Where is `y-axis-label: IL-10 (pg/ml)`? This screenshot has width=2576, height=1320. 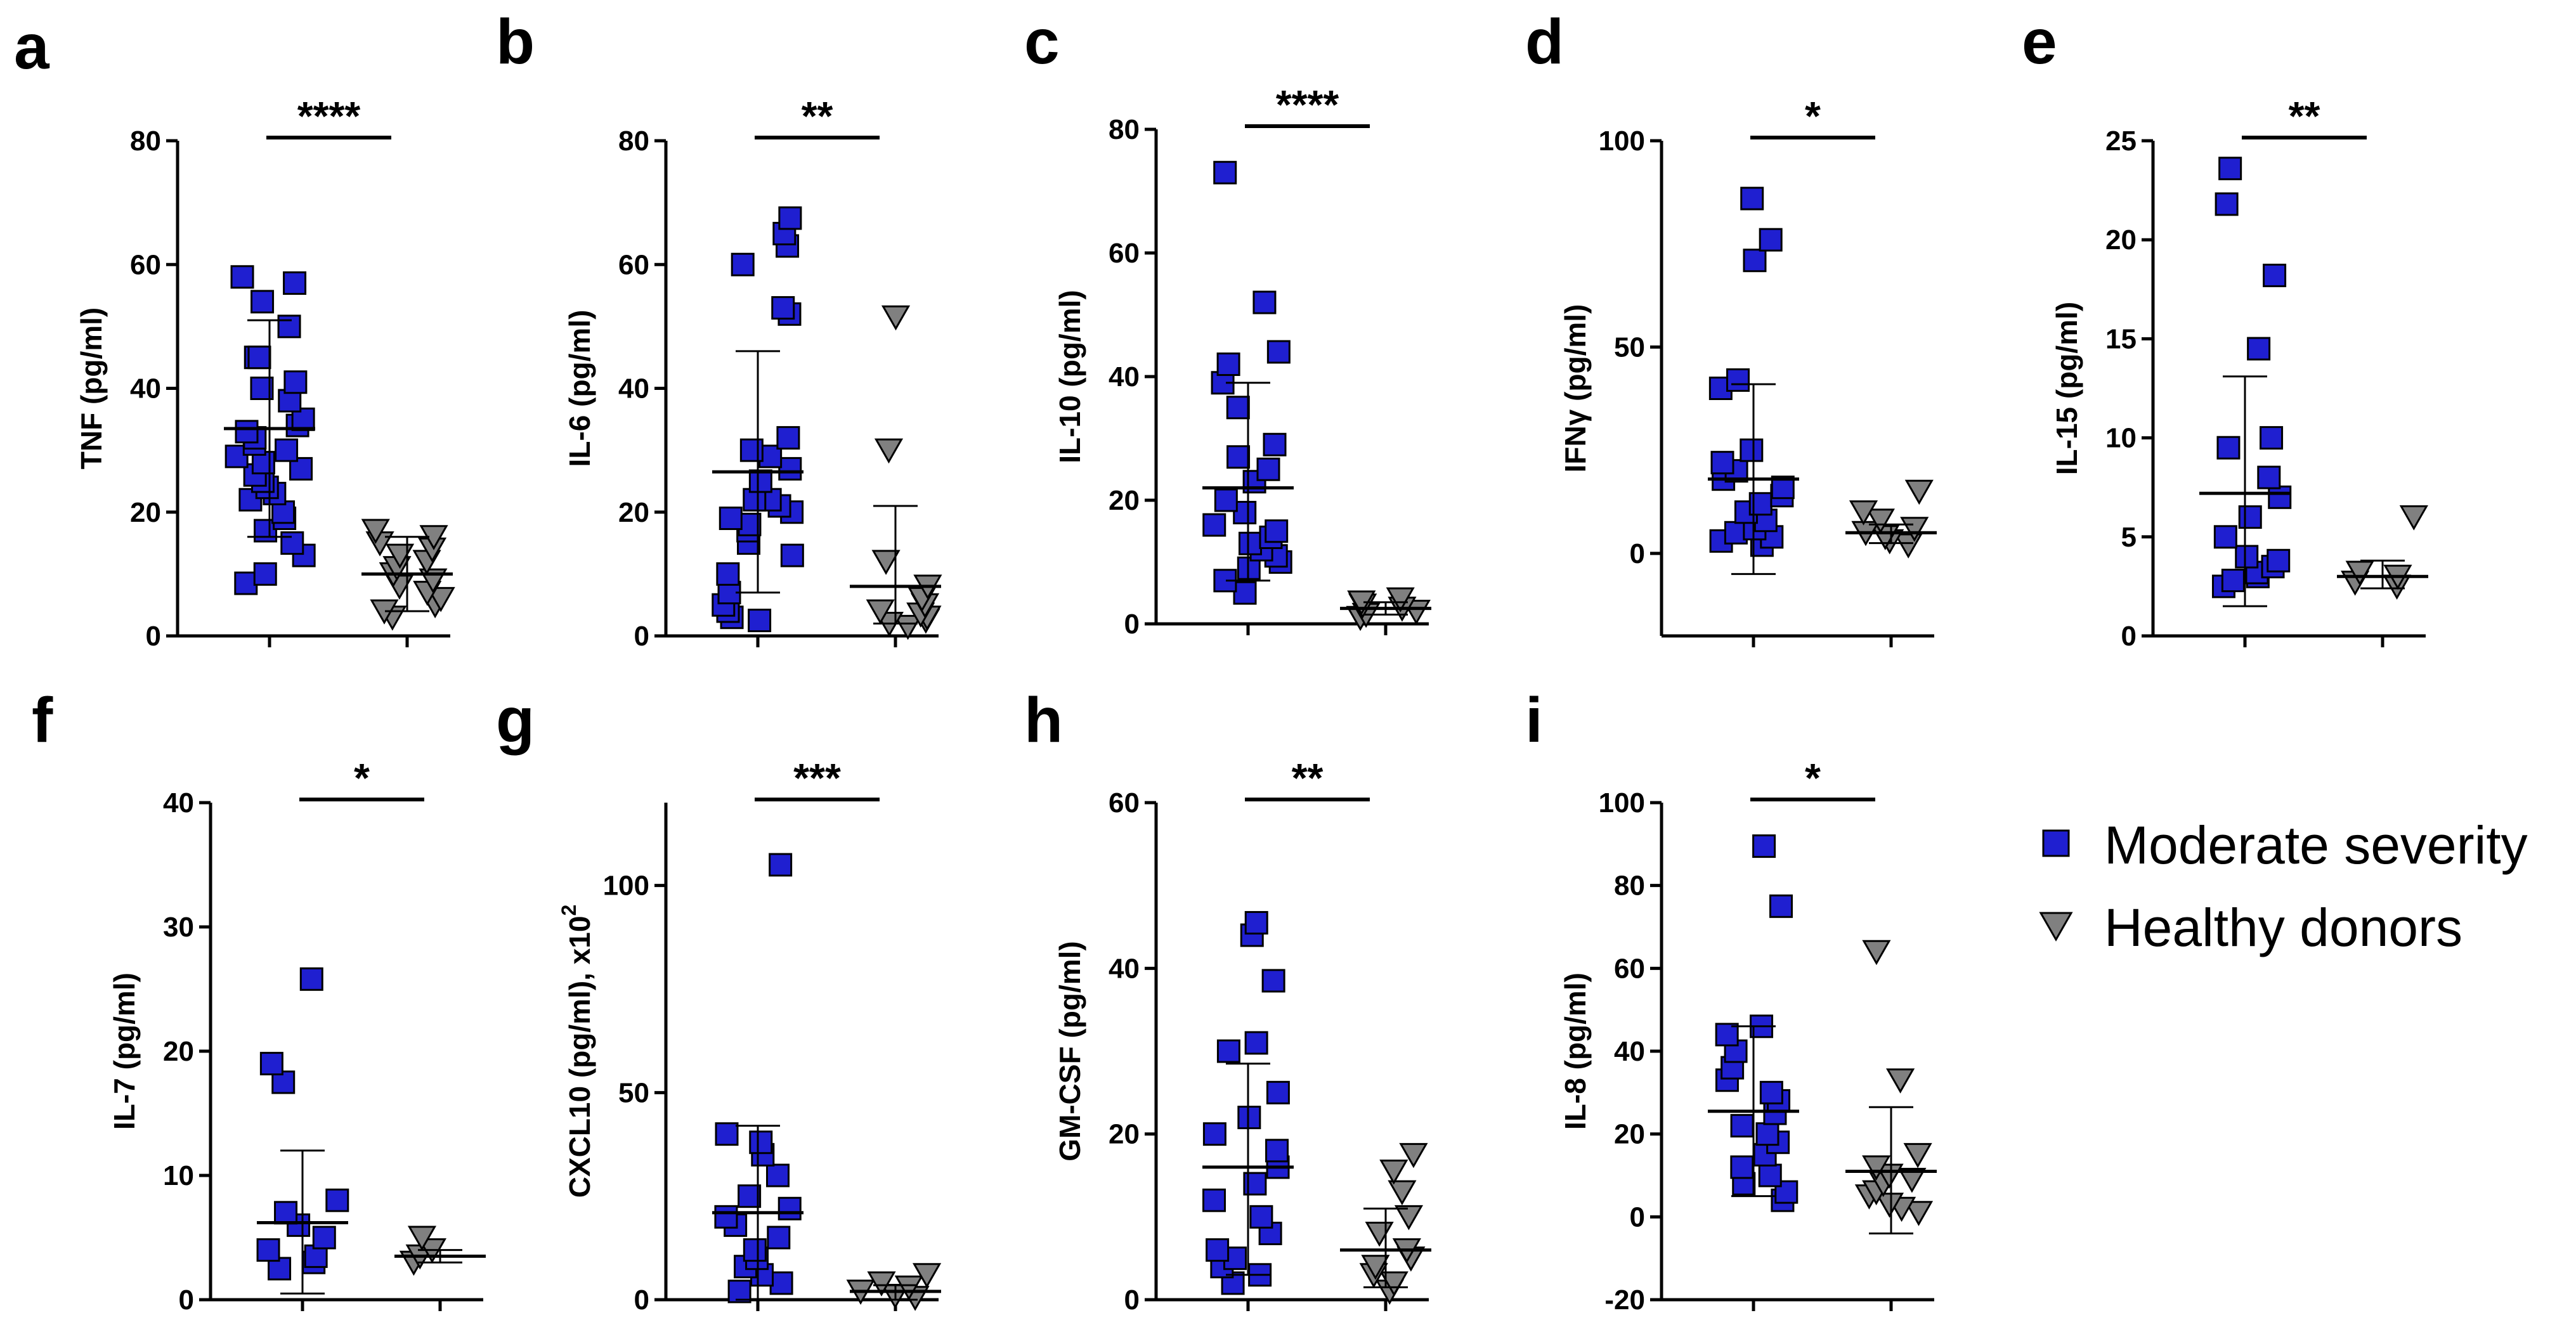 y-axis-label: IL-10 (pg/ml) is located at coordinates (1070, 377).